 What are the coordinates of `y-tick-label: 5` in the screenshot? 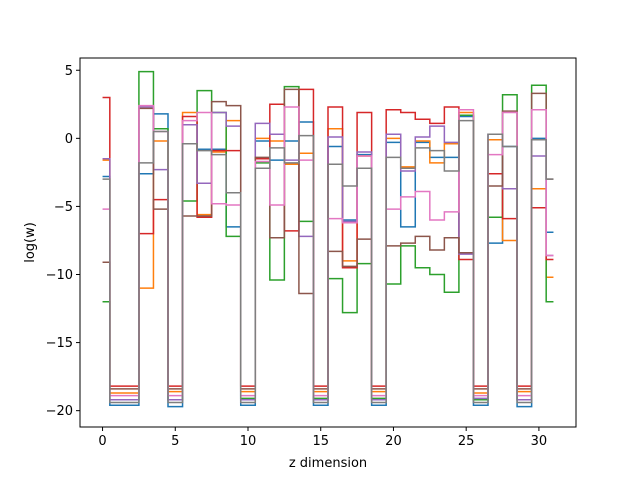 It's located at (69, 71).